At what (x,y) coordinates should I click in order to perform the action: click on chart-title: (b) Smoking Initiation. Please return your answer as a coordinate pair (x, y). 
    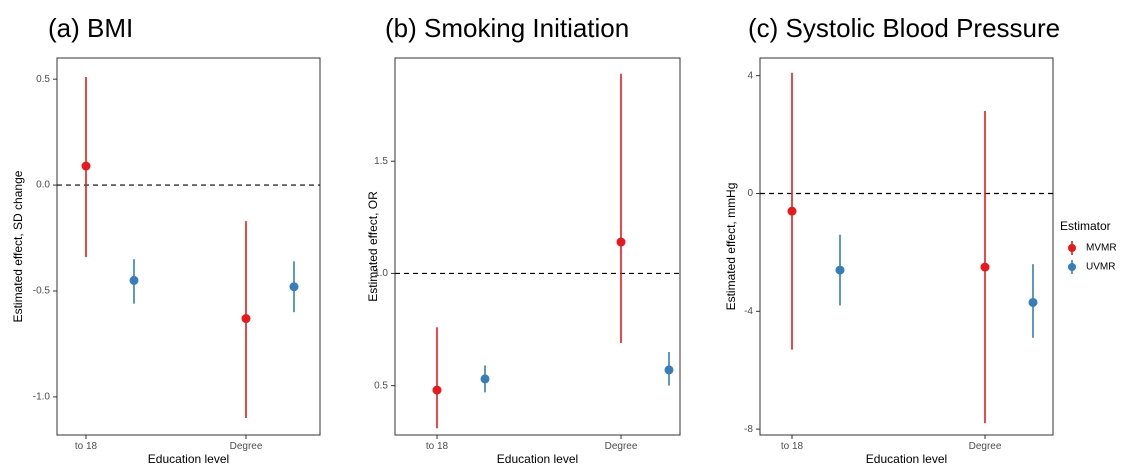
    Looking at the image, I should click on (507, 28).